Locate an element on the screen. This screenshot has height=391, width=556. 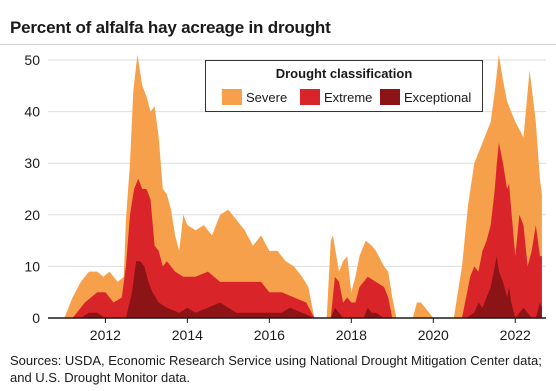
legend-swatch-severe is located at coordinates (232, 97).